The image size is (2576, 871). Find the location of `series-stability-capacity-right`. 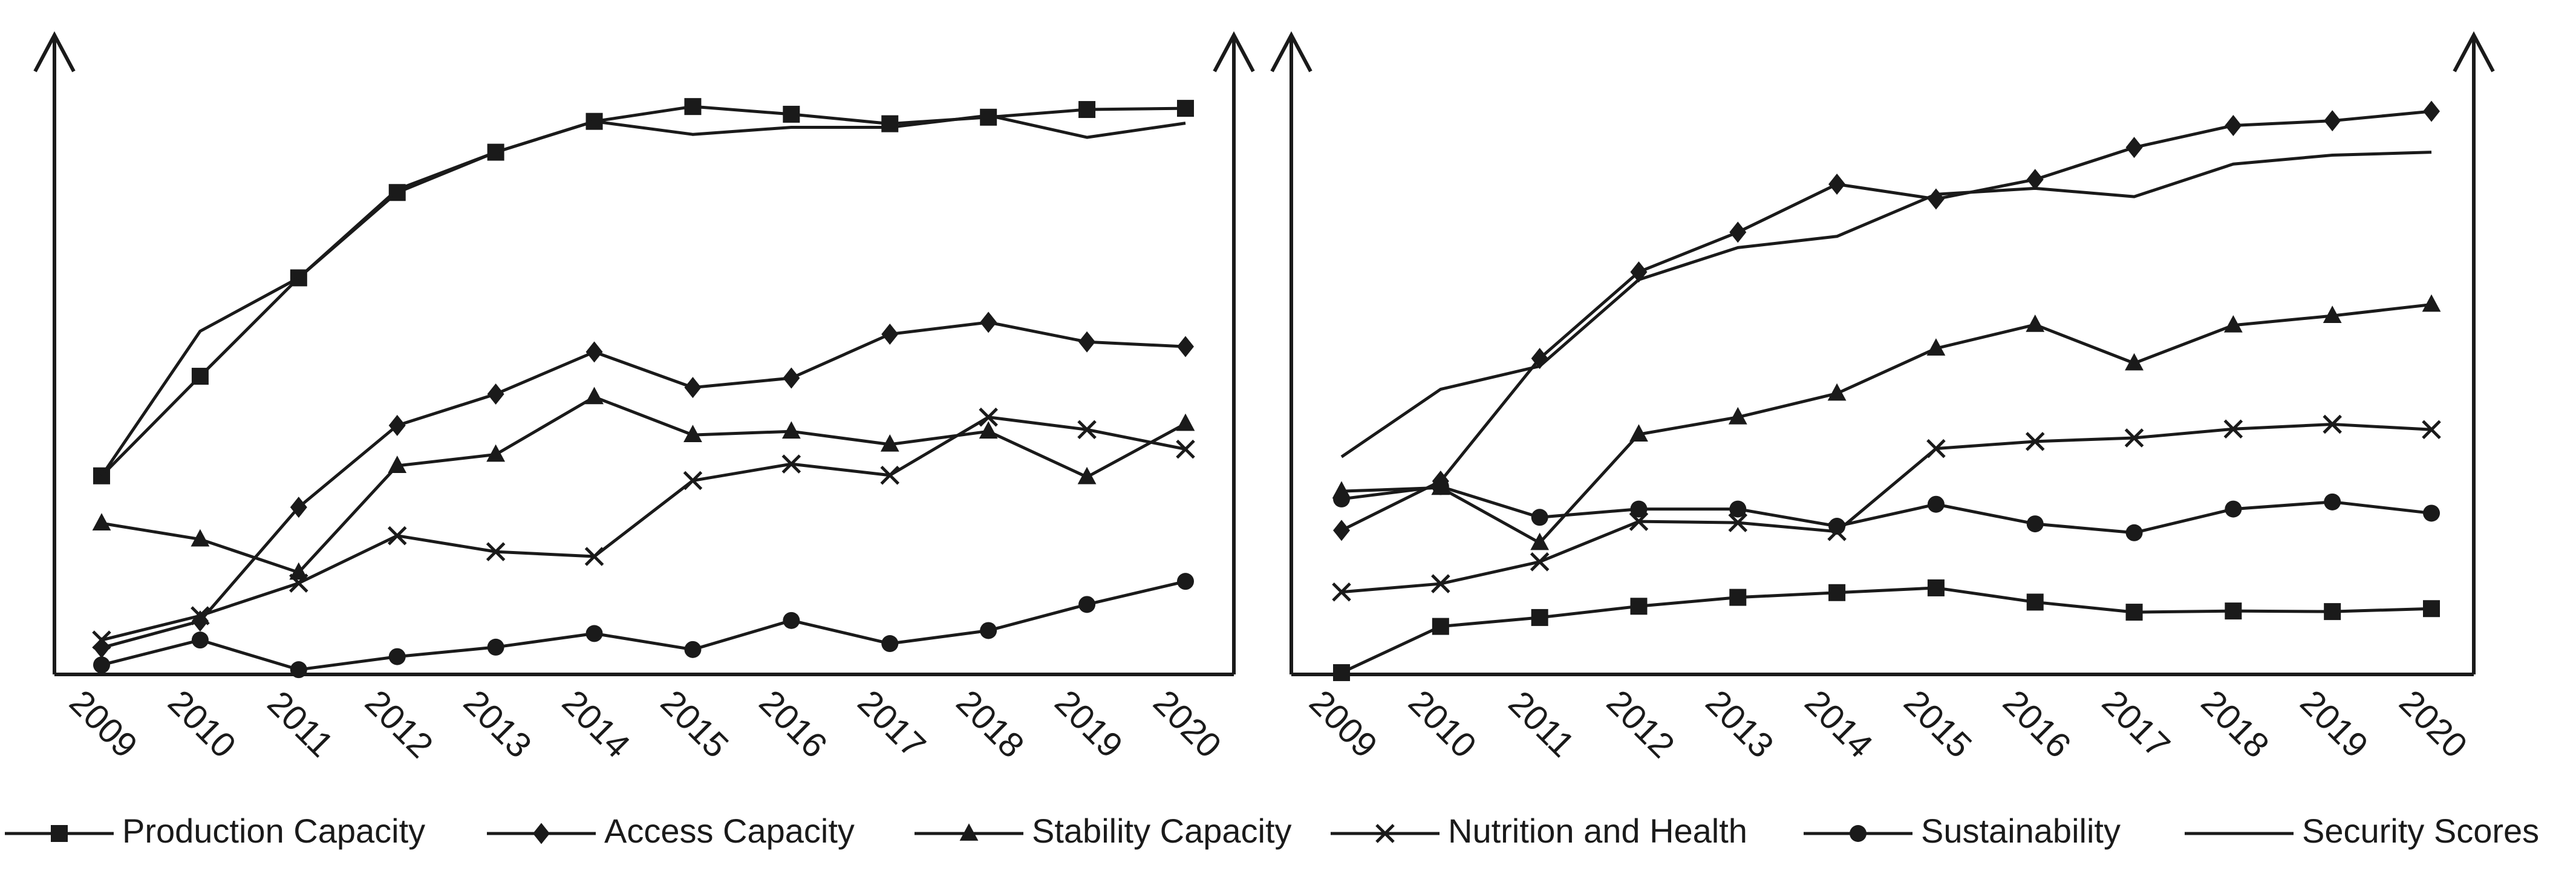

series-stability-capacity-right is located at coordinates (1886, 422).